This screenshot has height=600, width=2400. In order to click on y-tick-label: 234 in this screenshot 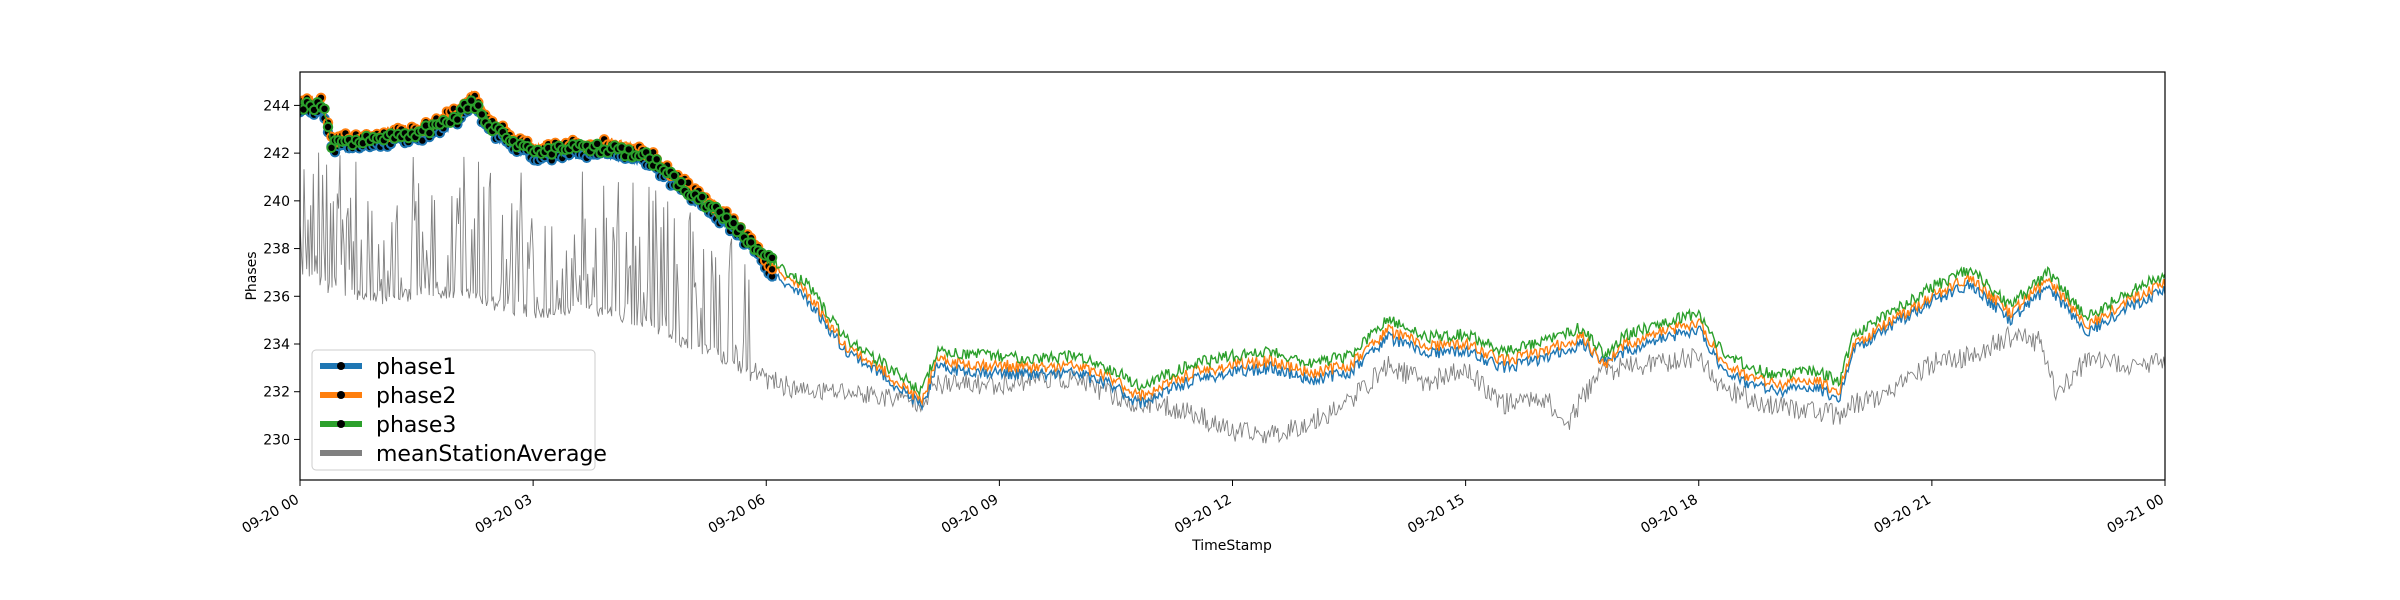, I will do `click(276, 345)`.